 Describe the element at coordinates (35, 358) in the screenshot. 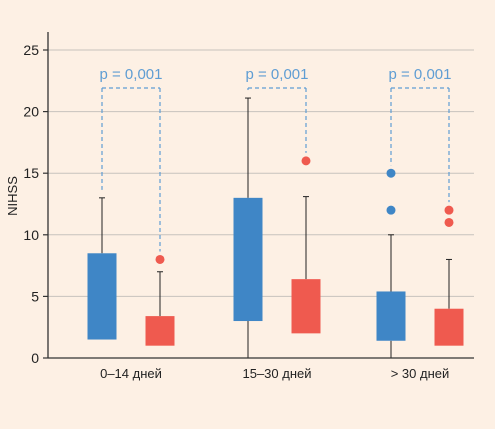

I see `y-tick-label: 0` at that location.